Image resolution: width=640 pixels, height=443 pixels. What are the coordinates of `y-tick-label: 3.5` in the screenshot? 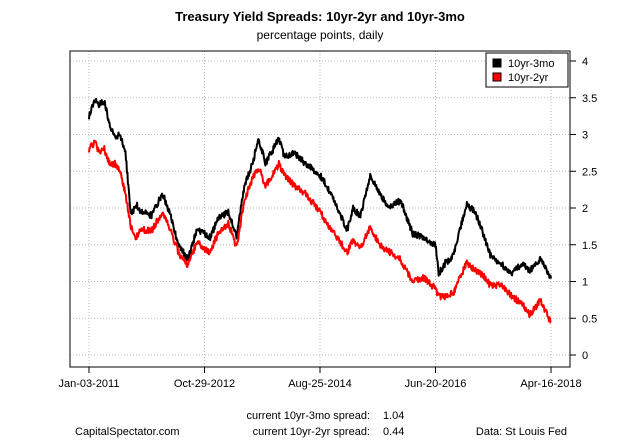 It's located at (589, 99).